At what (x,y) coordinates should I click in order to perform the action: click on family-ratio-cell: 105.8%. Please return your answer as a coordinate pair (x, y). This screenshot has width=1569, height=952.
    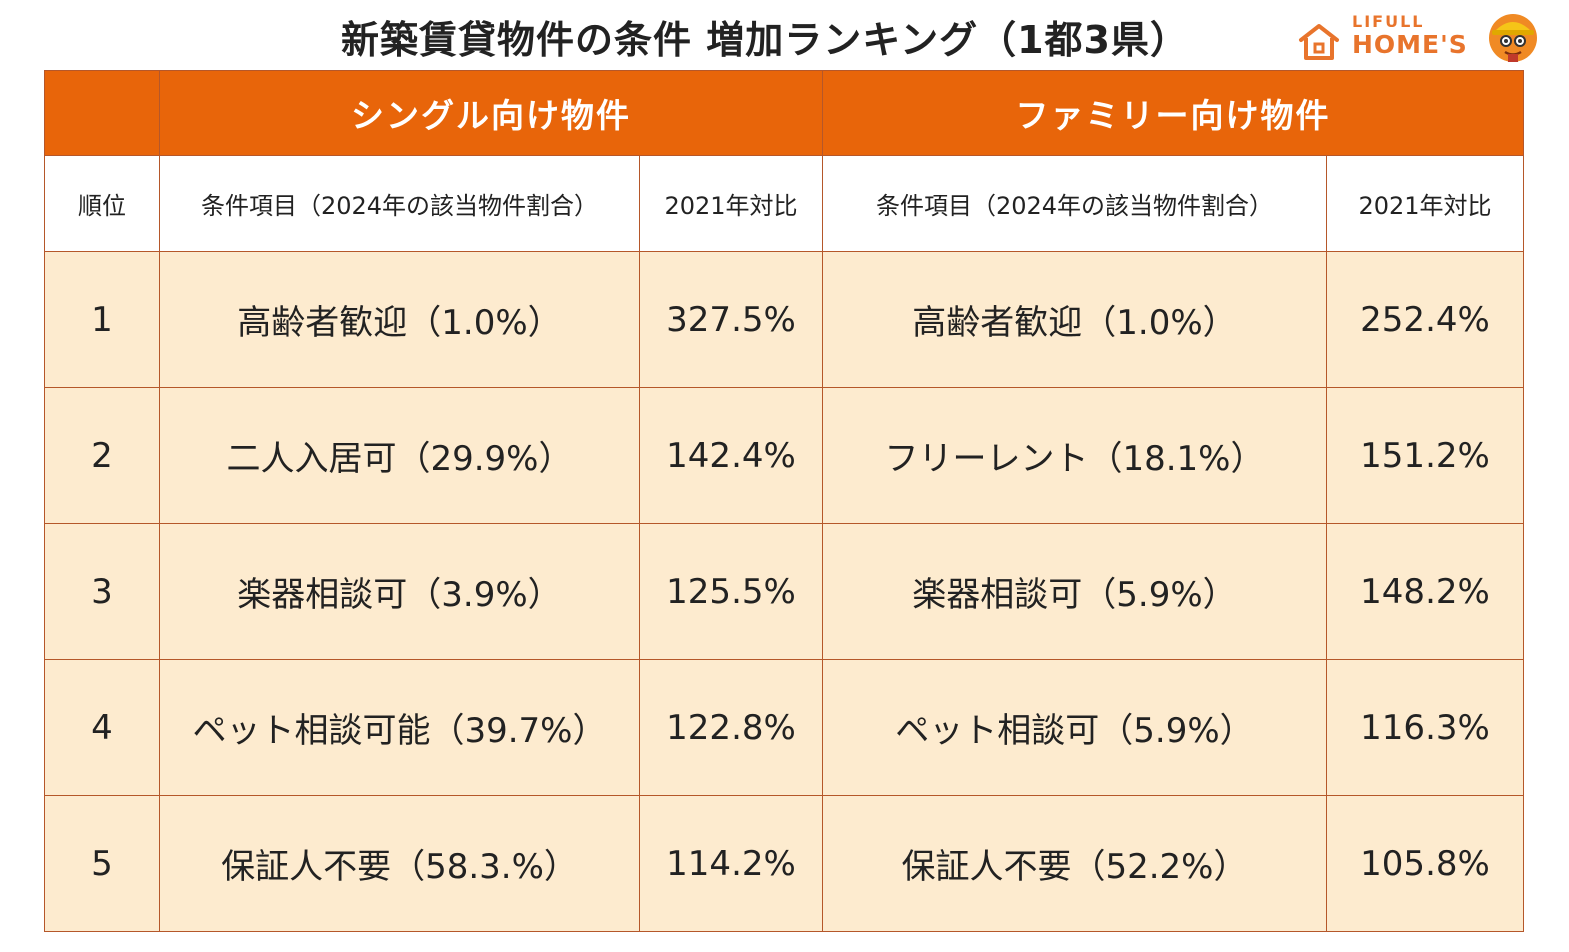
    Looking at the image, I should click on (1425, 863).